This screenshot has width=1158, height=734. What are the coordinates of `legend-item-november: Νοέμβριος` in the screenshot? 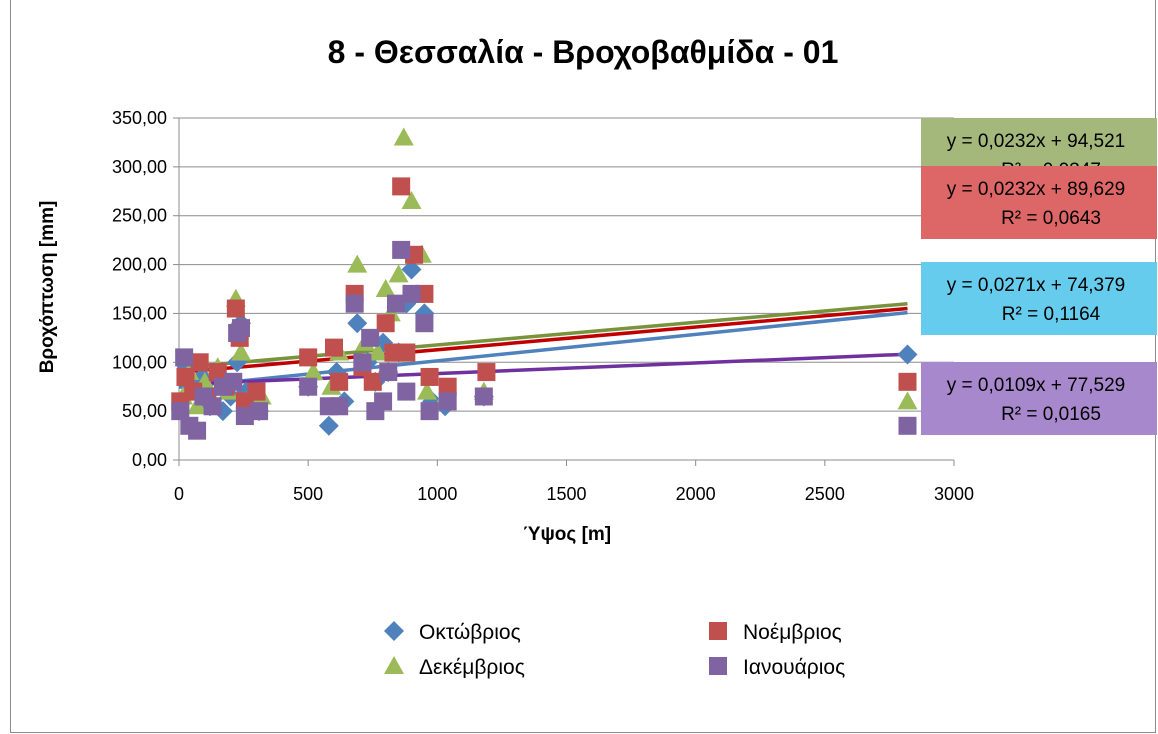 It's located at (775, 632).